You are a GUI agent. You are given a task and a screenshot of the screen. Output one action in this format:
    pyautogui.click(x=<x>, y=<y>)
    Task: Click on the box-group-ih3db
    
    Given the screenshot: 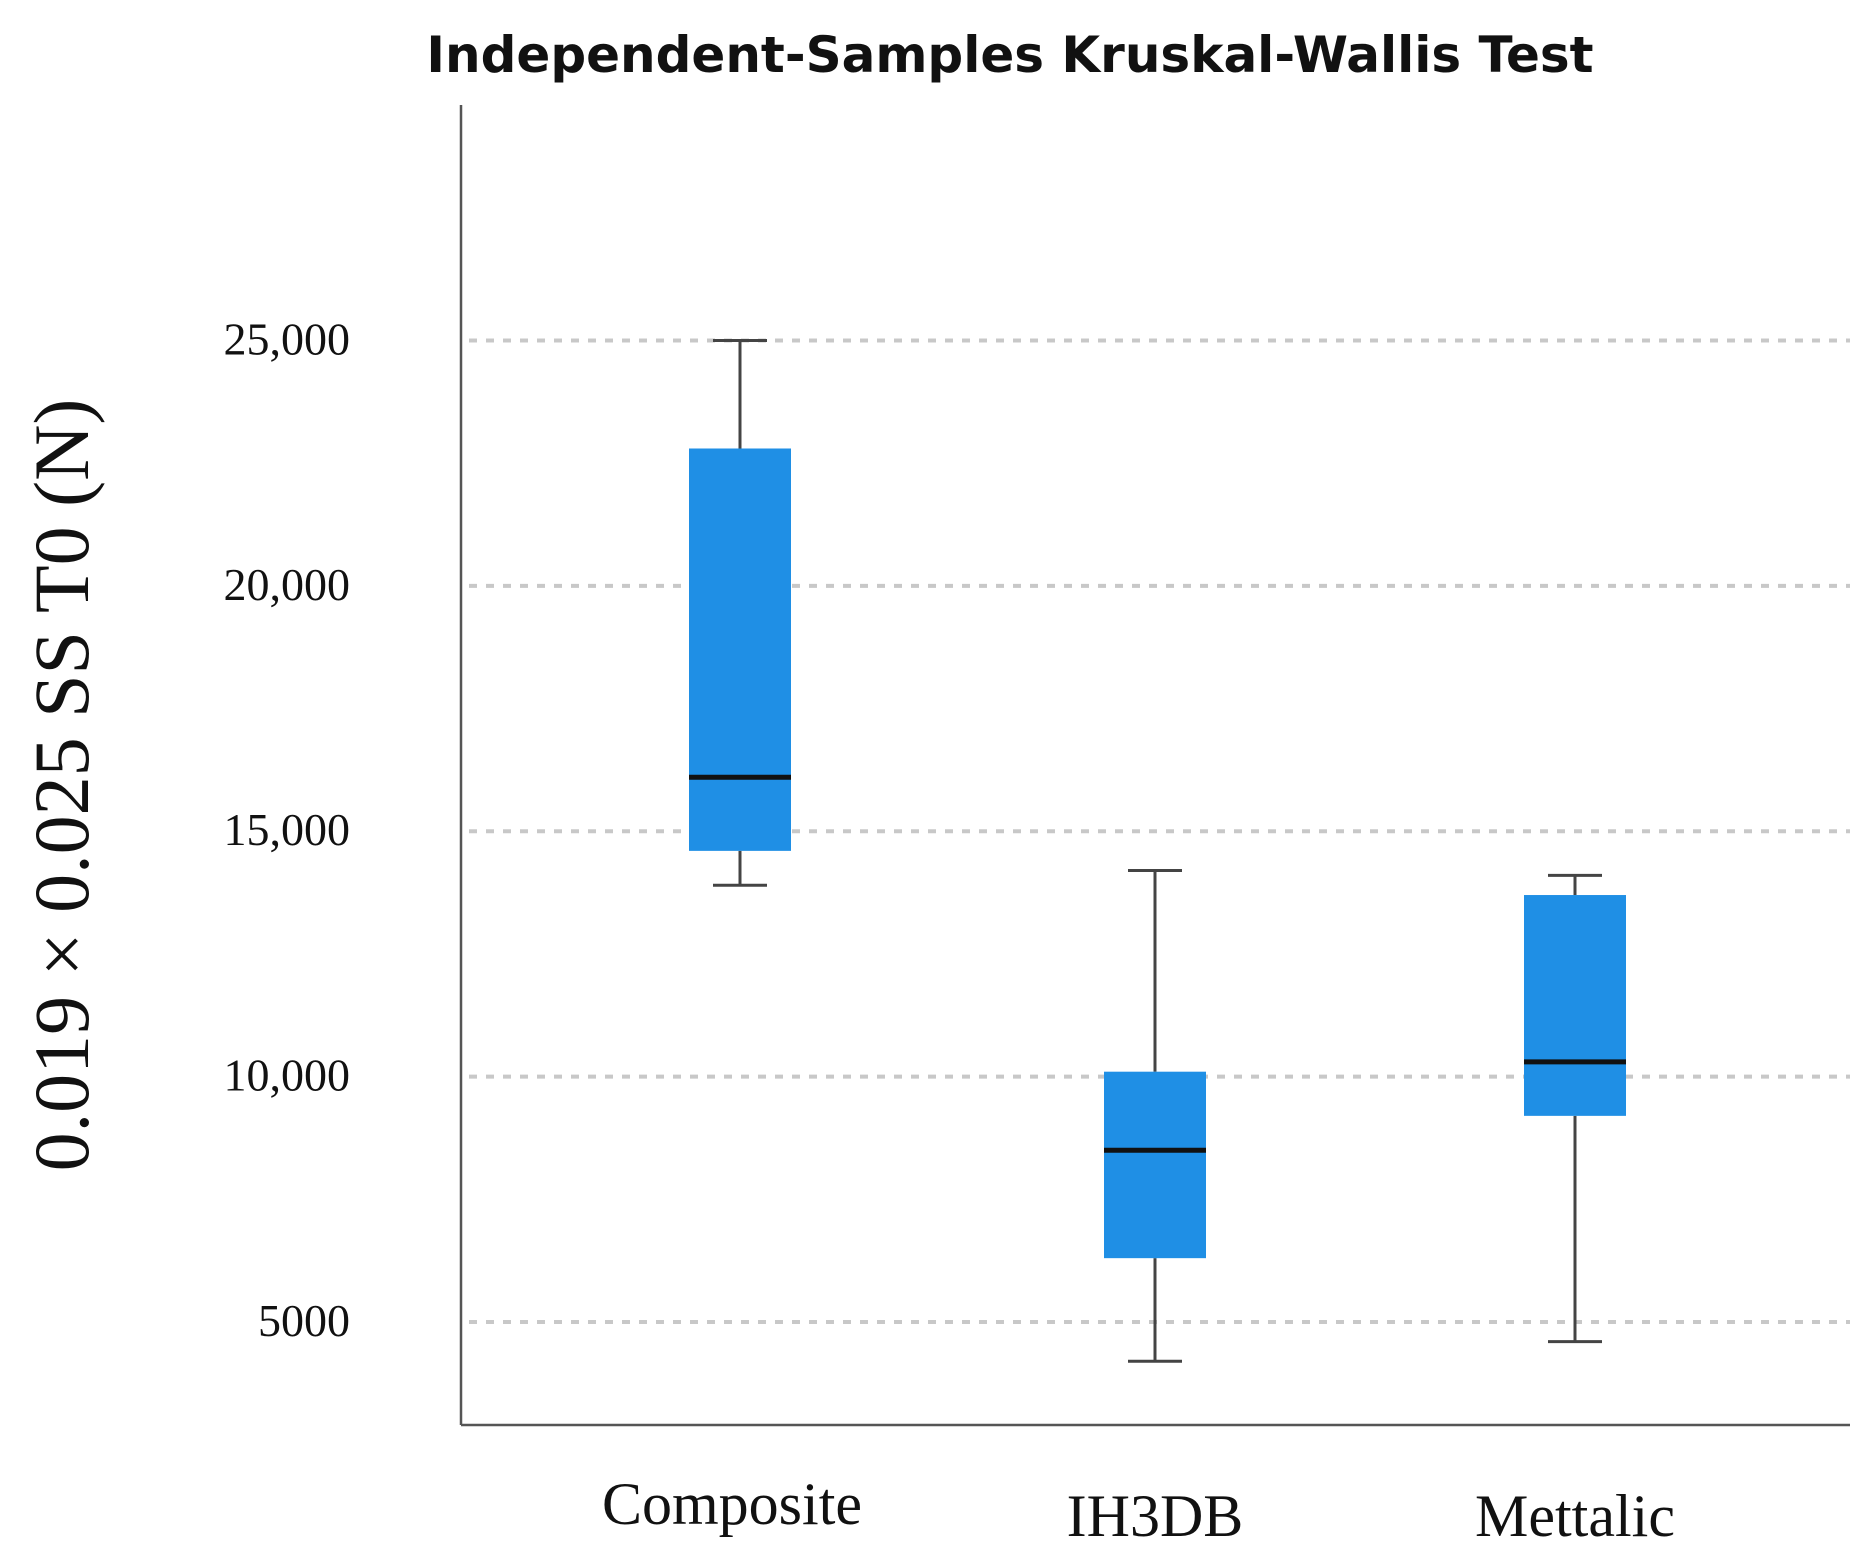 What is the action you would take?
    pyautogui.click(x=1155, y=1116)
    